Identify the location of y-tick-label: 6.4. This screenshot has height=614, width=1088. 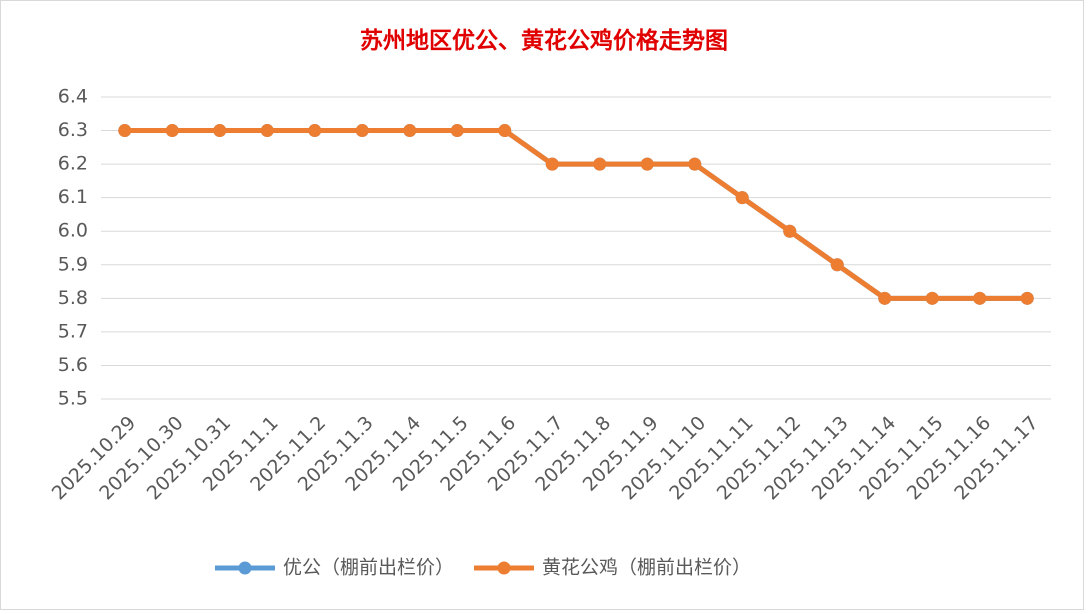
(73, 97).